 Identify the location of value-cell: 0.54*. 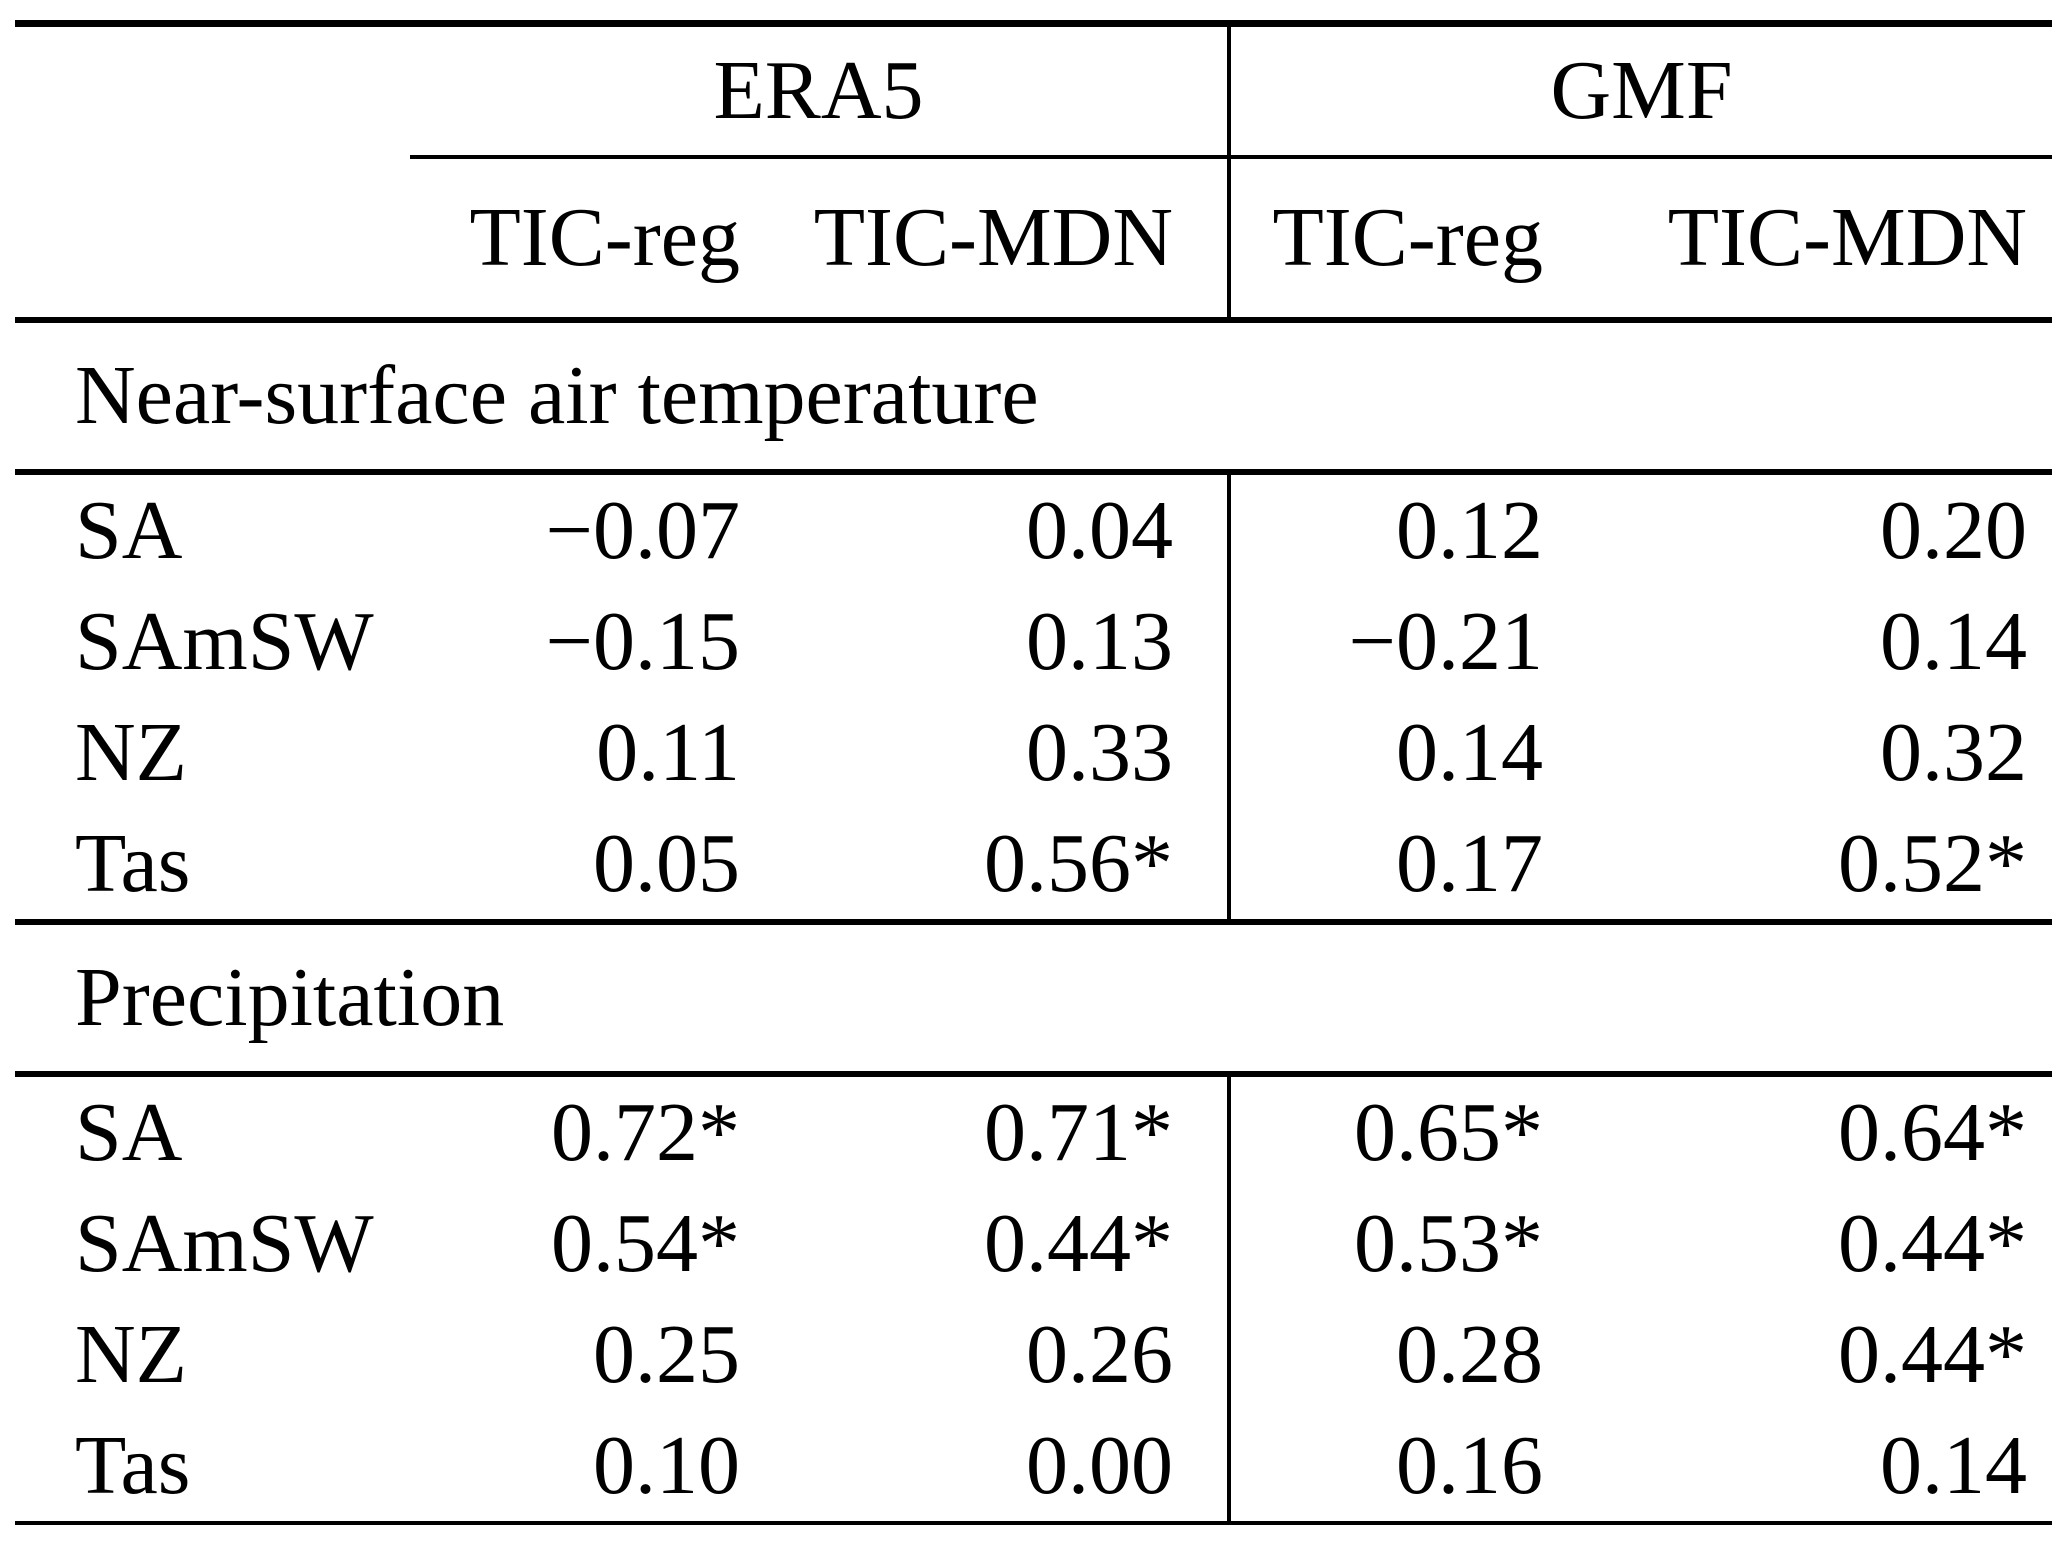
(645, 1243).